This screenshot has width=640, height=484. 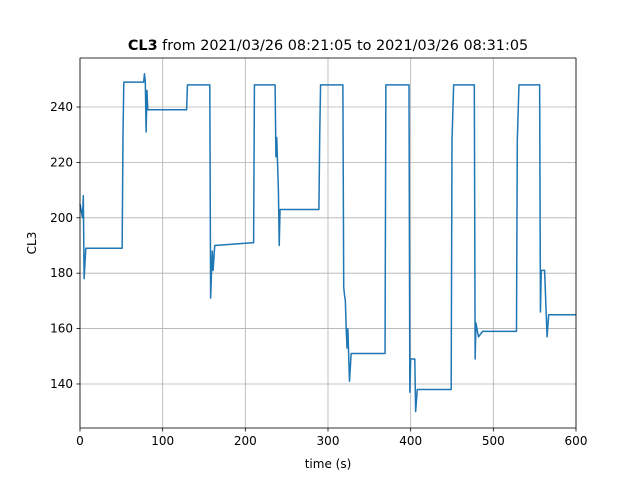 What do you see at coordinates (61, 273) in the screenshot?
I see `y-tick-label: 180` at bounding box center [61, 273].